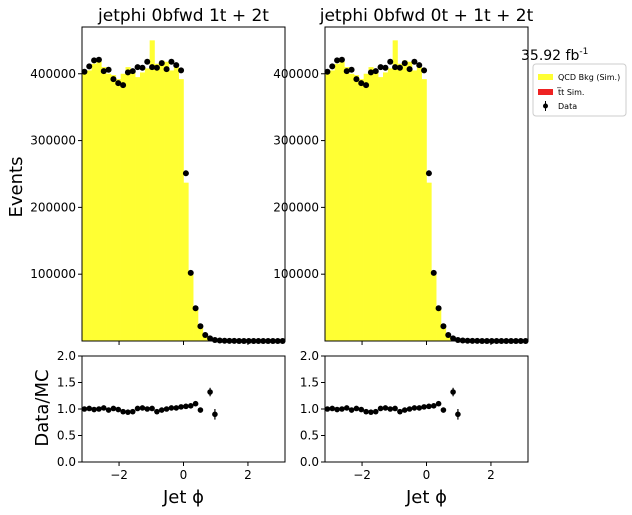 This screenshot has width=632, height=515. Describe the element at coordinates (309, 409) in the screenshot. I see `bottom-right-y-tick-label: 1.0` at that location.